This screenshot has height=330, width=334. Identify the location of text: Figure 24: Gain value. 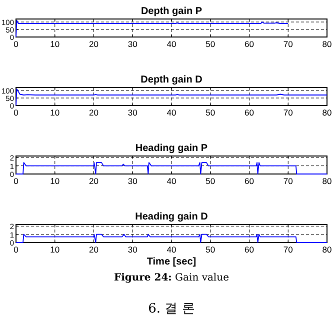
(172, 278).